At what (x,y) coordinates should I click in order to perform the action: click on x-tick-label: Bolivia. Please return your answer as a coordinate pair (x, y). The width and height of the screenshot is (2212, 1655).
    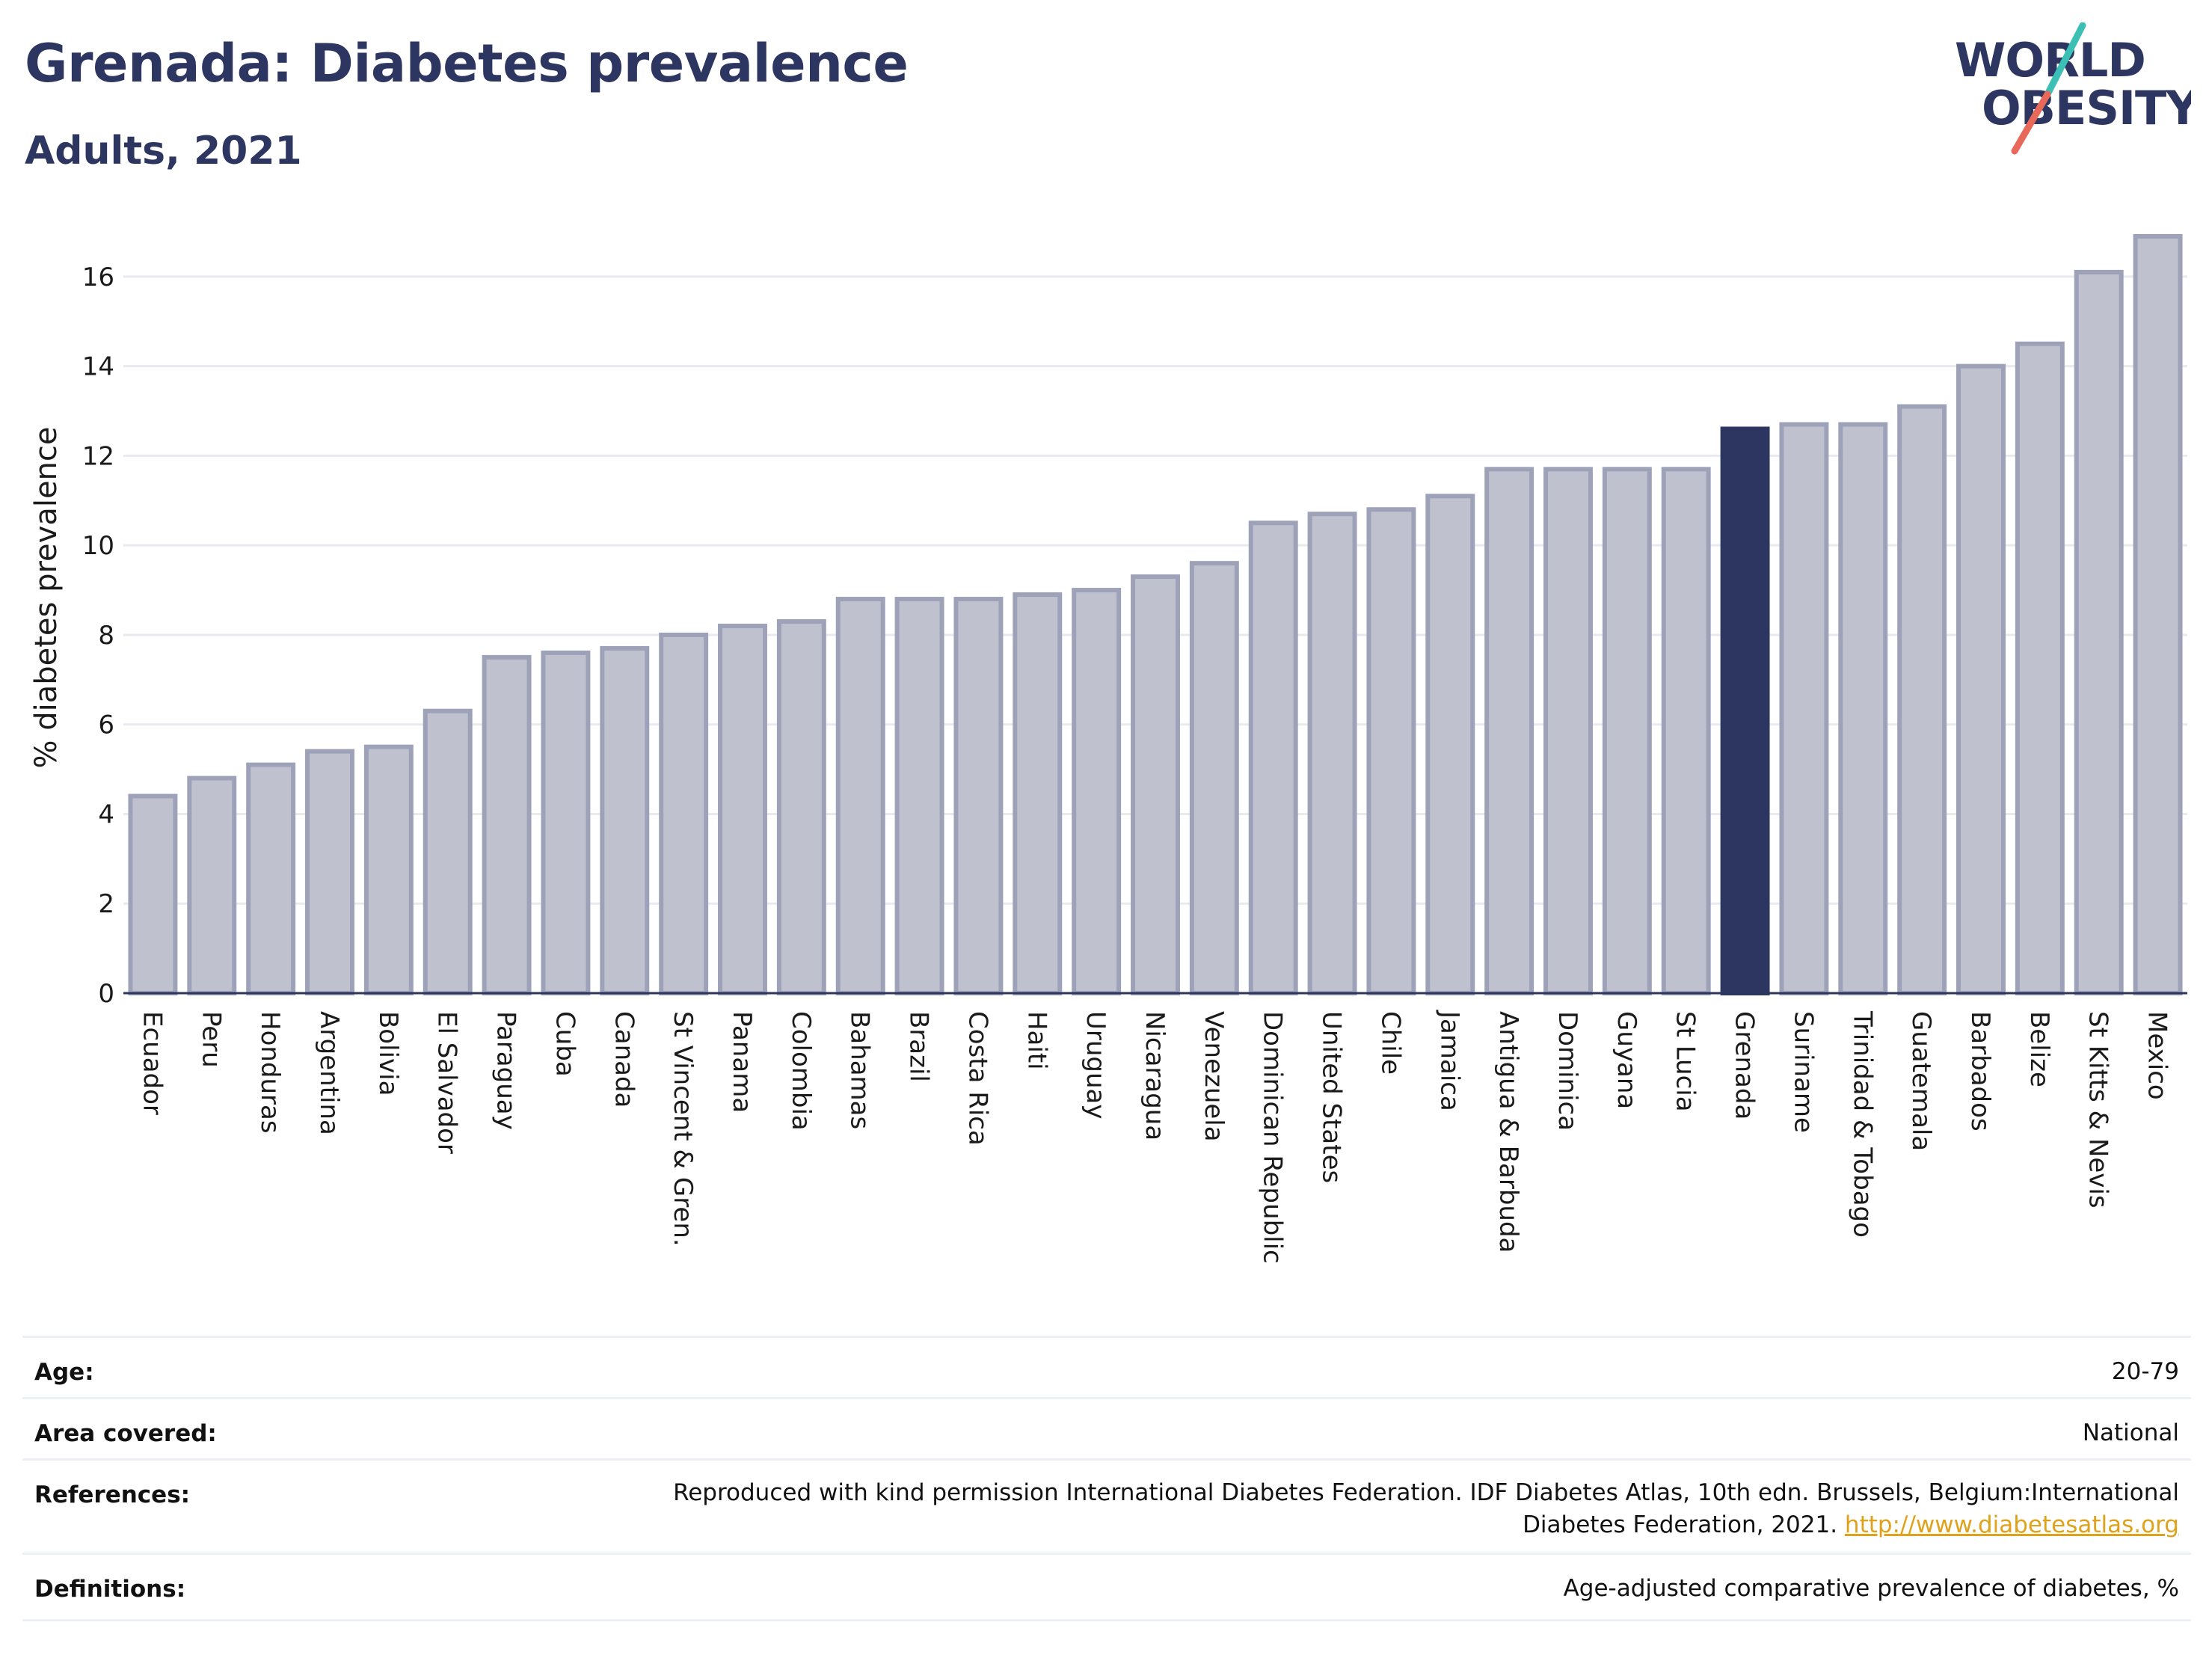
    Looking at the image, I should click on (388, 1053).